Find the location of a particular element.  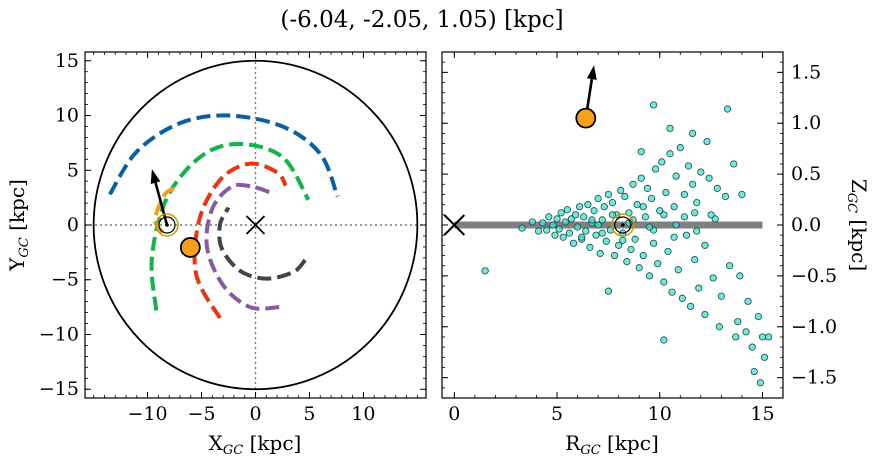

y-tick-label: 5 is located at coordinates (73, 170).